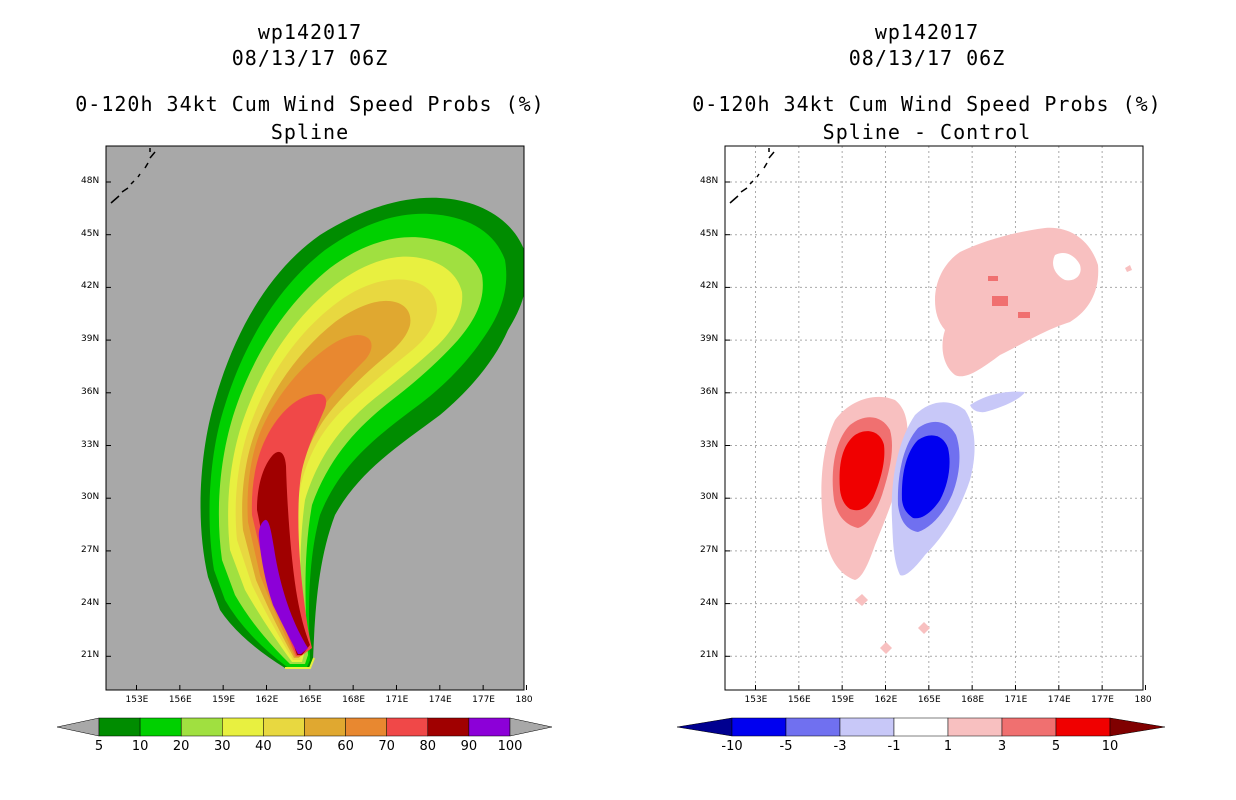 The image size is (1236, 800). What do you see at coordinates (304, 746) in the screenshot?
I see `left-colorbar-label: 50` at bounding box center [304, 746].